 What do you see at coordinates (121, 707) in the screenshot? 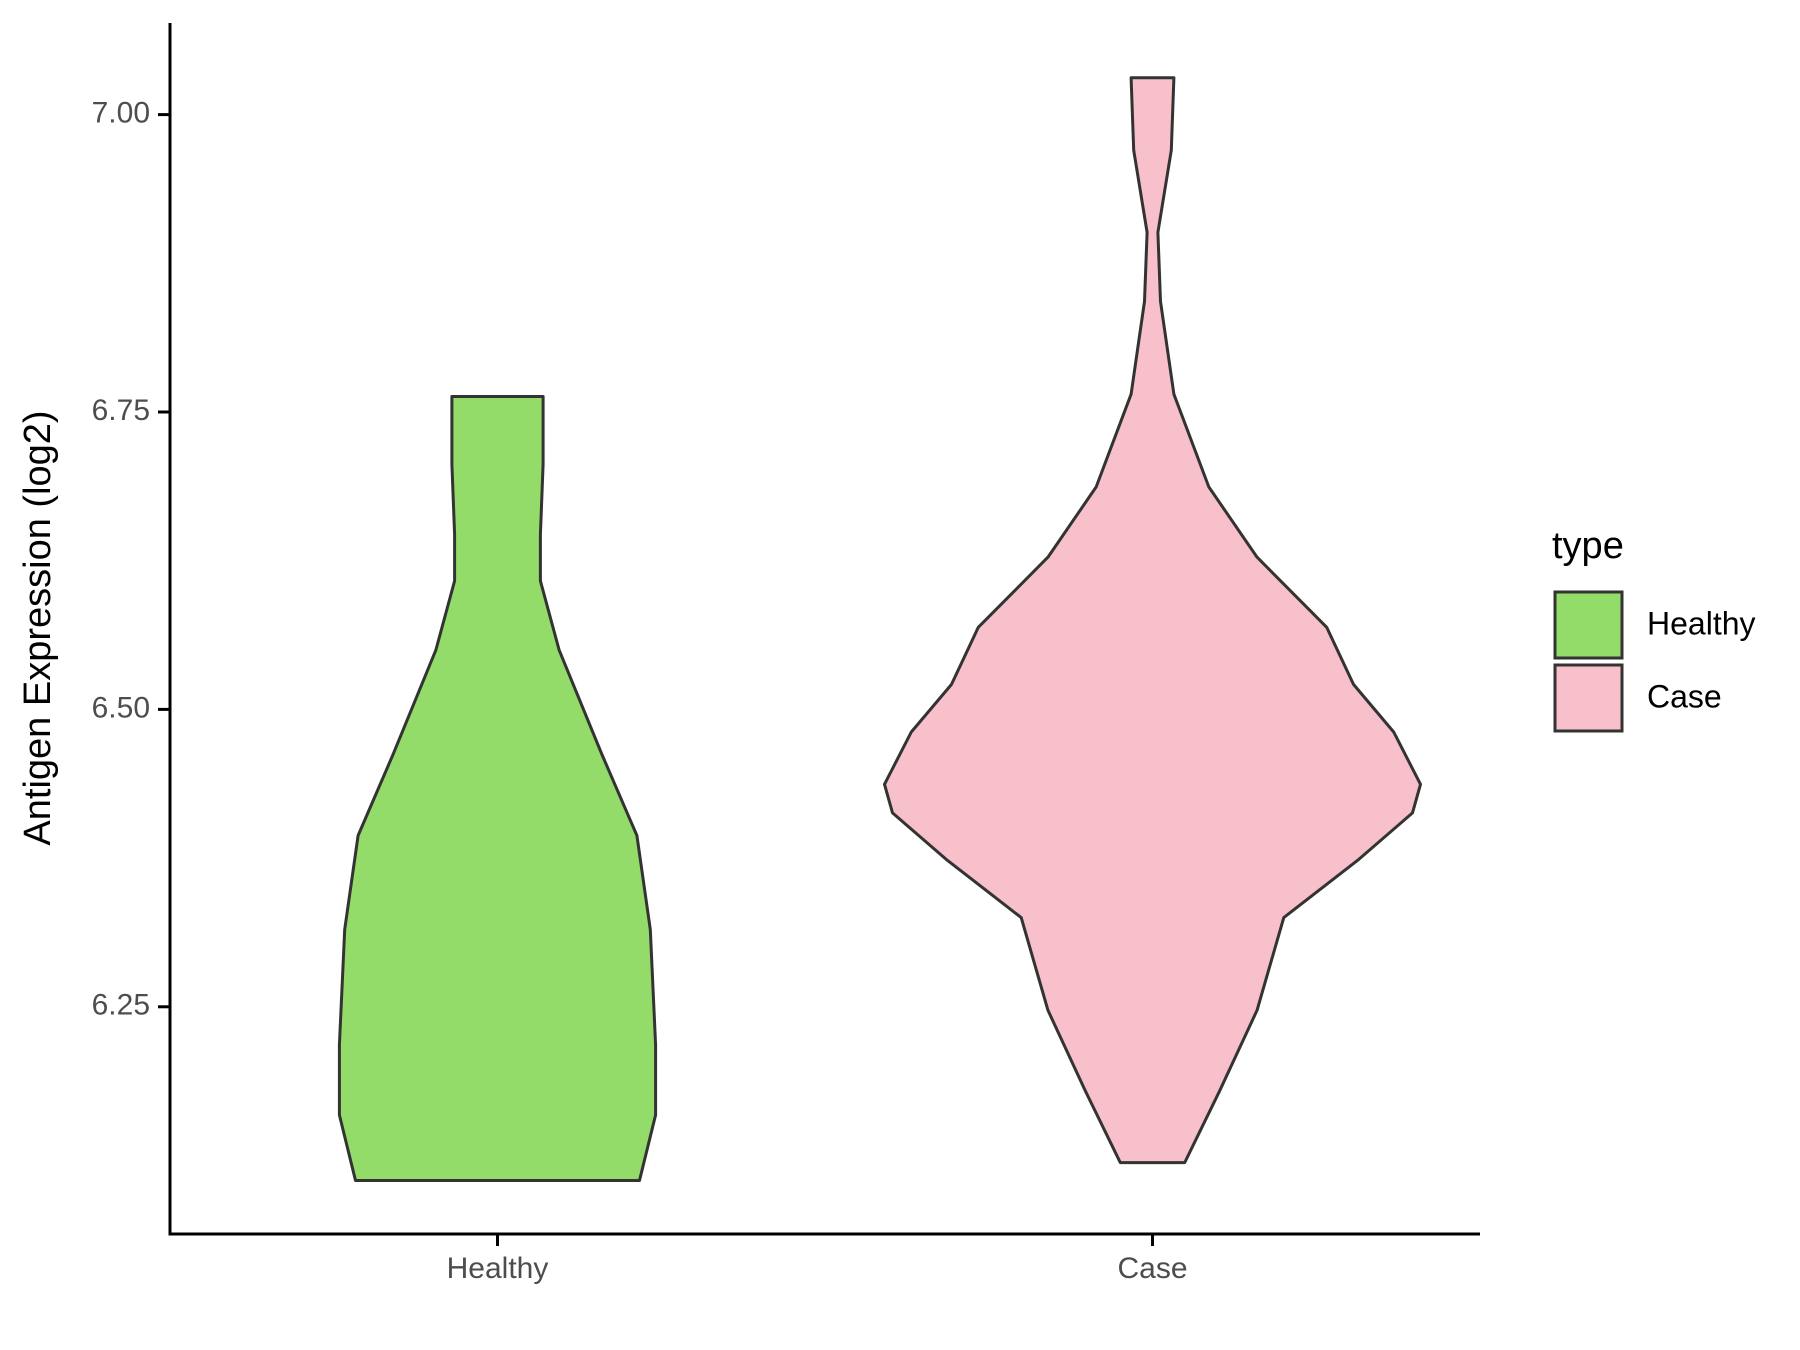
I see `y-tick-label: 6.50` at bounding box center [121, 707].